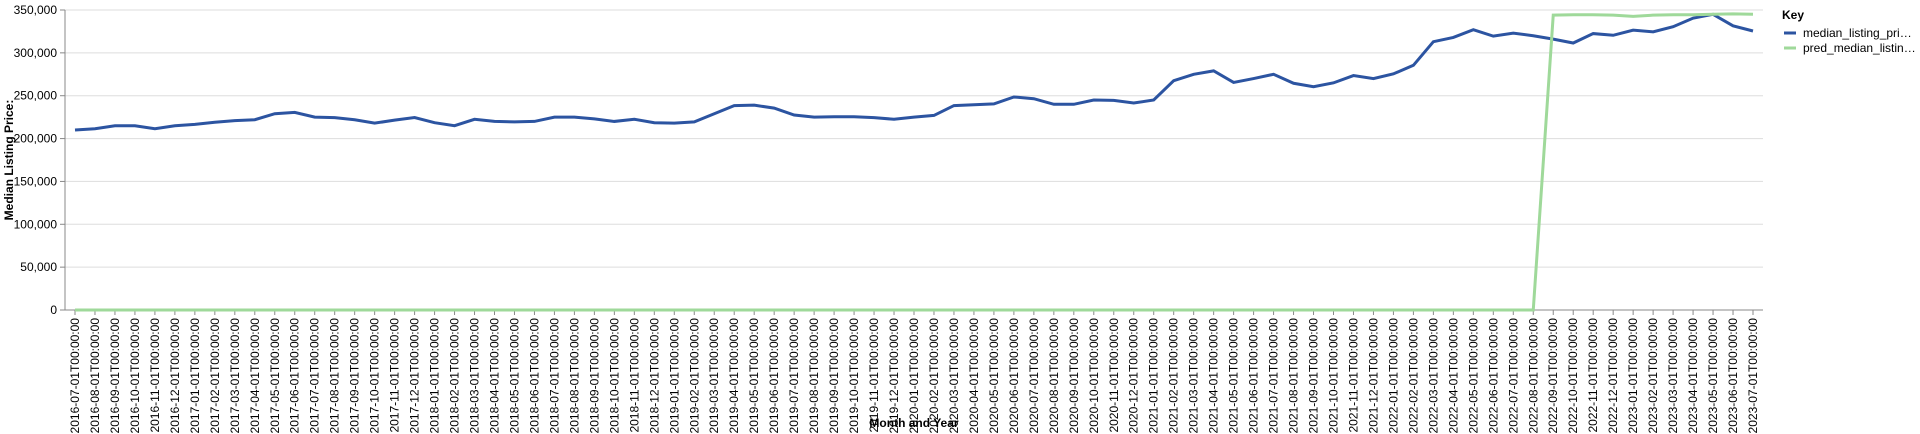 This screenshot has width=1920, height=434. What do you see at coordinates (674, 376) in the screenshot?
I see `x-tick-label: 2019-01-01T00:00:00` at bounding box center [674, 376].